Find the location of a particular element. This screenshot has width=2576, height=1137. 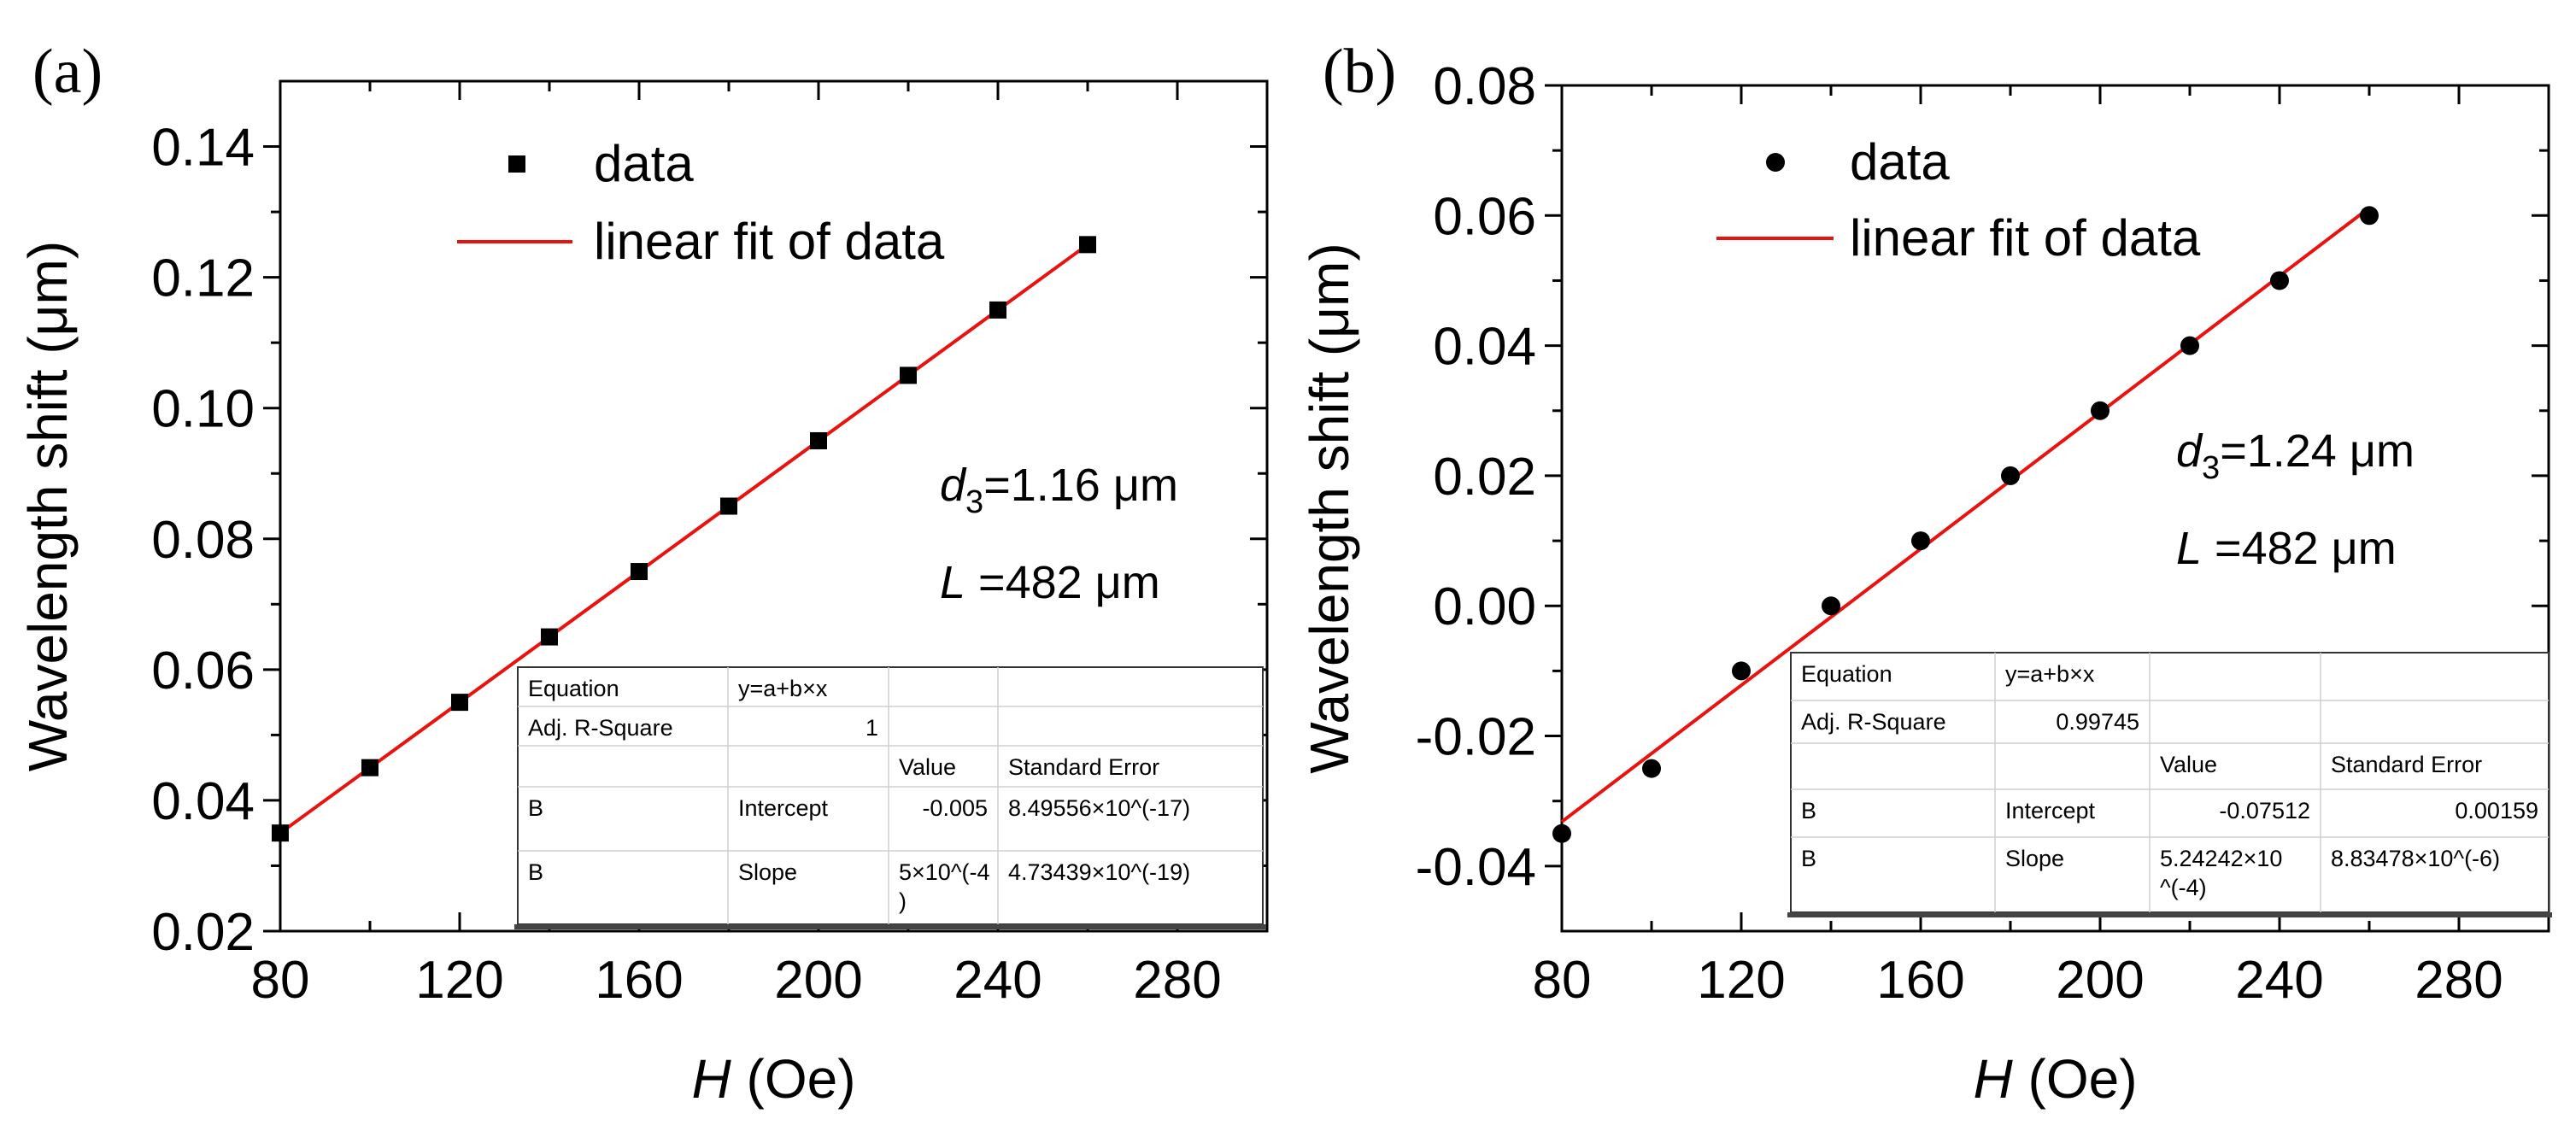

fit-table-cell: 1 is located at coordinates (872, 728).